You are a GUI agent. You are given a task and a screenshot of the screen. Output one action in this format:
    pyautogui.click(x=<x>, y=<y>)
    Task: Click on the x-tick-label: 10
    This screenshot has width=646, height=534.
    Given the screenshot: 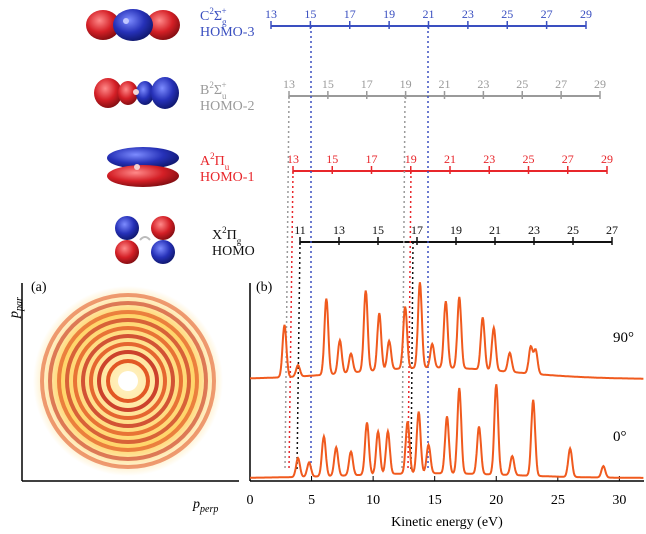 What is the action you would take?
    pyautogui.click(x=373, y=500)
    